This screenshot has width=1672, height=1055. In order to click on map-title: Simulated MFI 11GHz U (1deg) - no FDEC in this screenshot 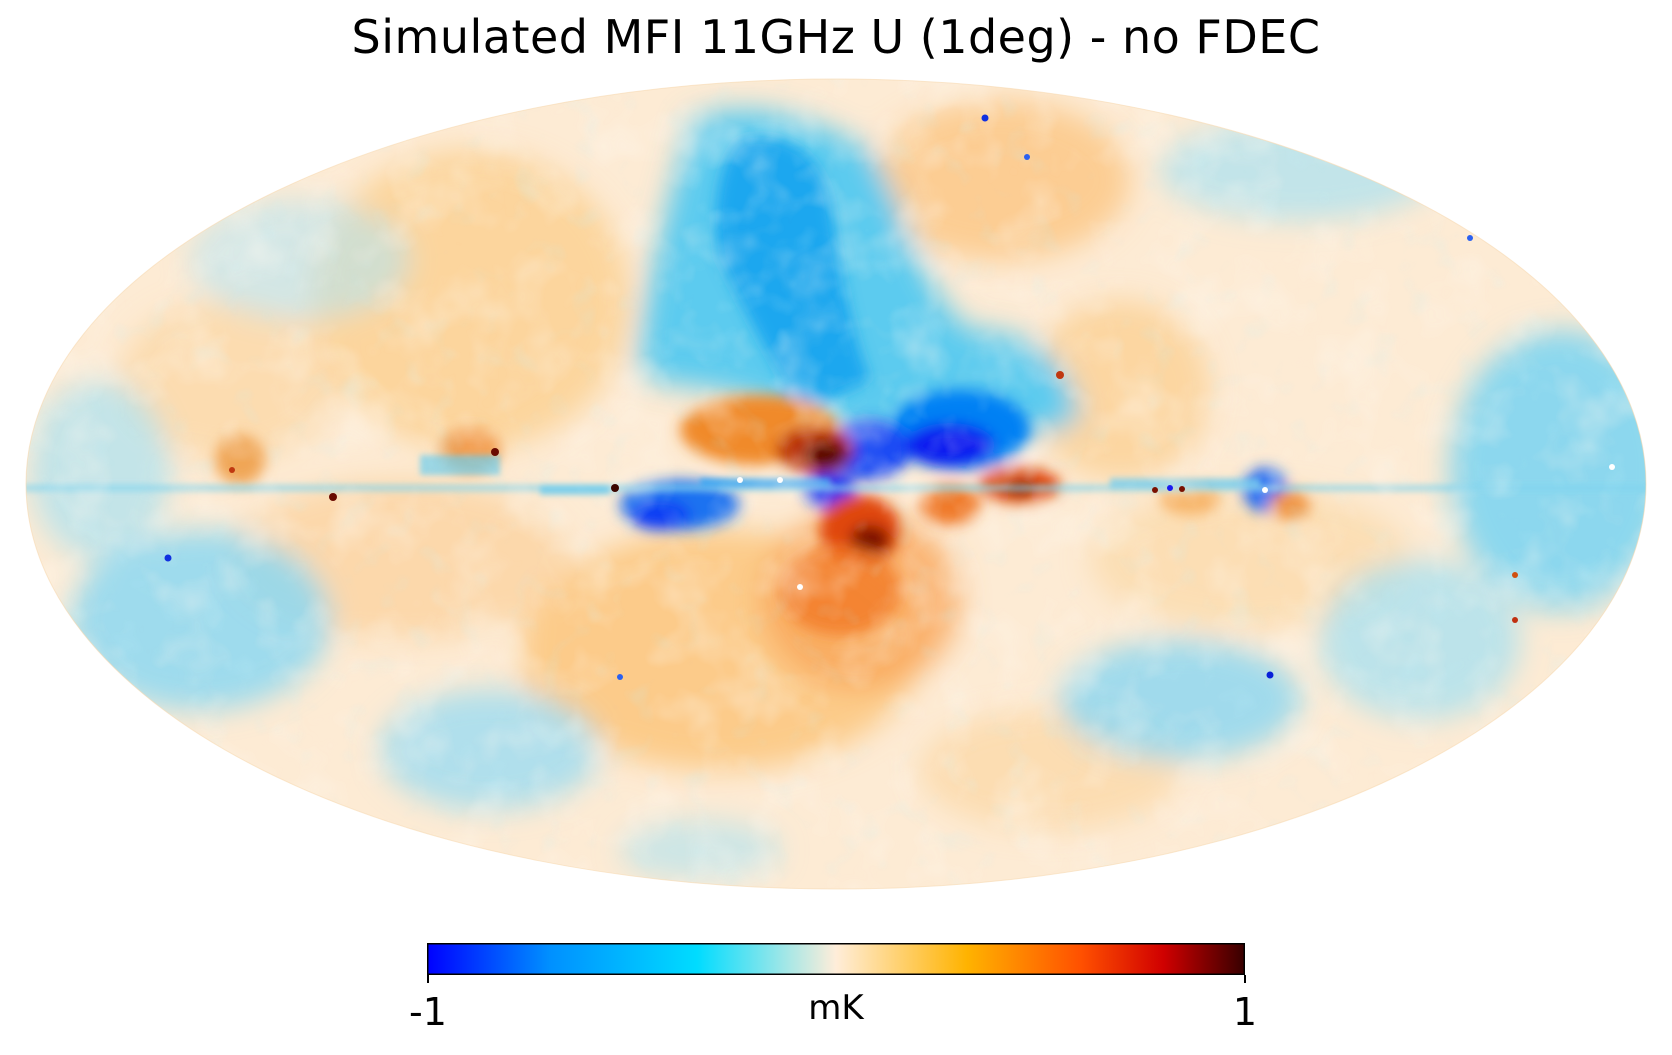, I will do `click(836, 37)`.